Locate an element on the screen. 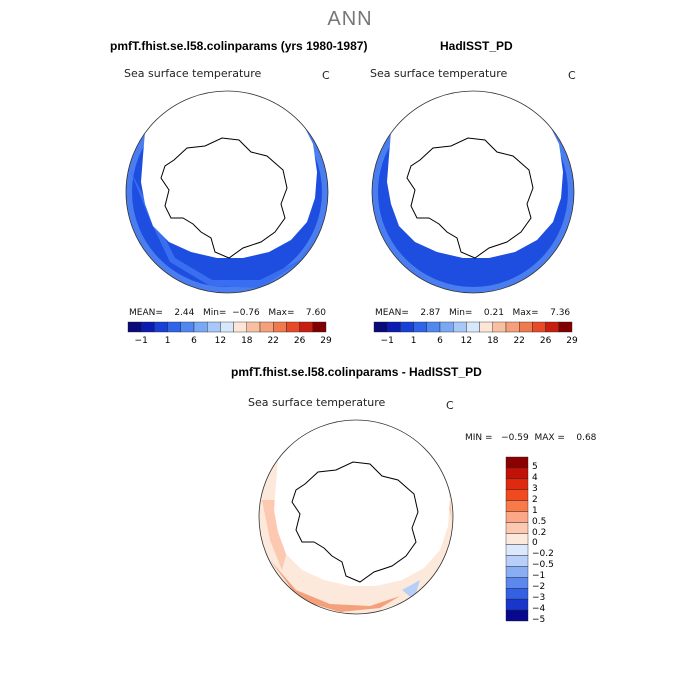 Image resolution: width=700 pixels, height=700 pixels. colorbar-tick-label: −2 is located at coordinates (539, 587).